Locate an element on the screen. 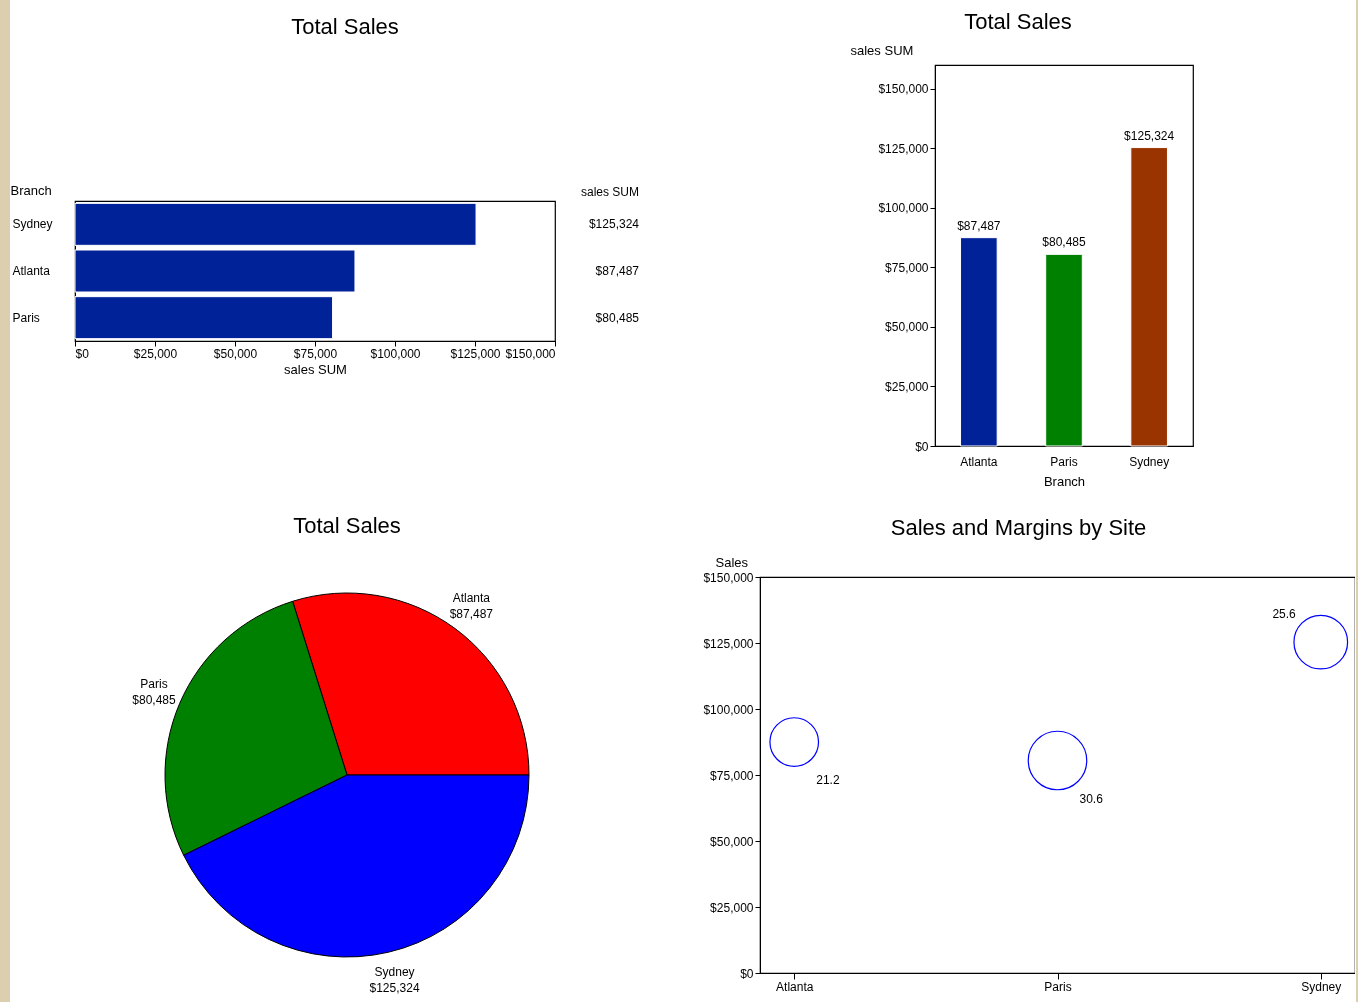 The image size is (1358, 1002). chart-title: Sales and Margins by Site is located at coordinates (1018, 527).